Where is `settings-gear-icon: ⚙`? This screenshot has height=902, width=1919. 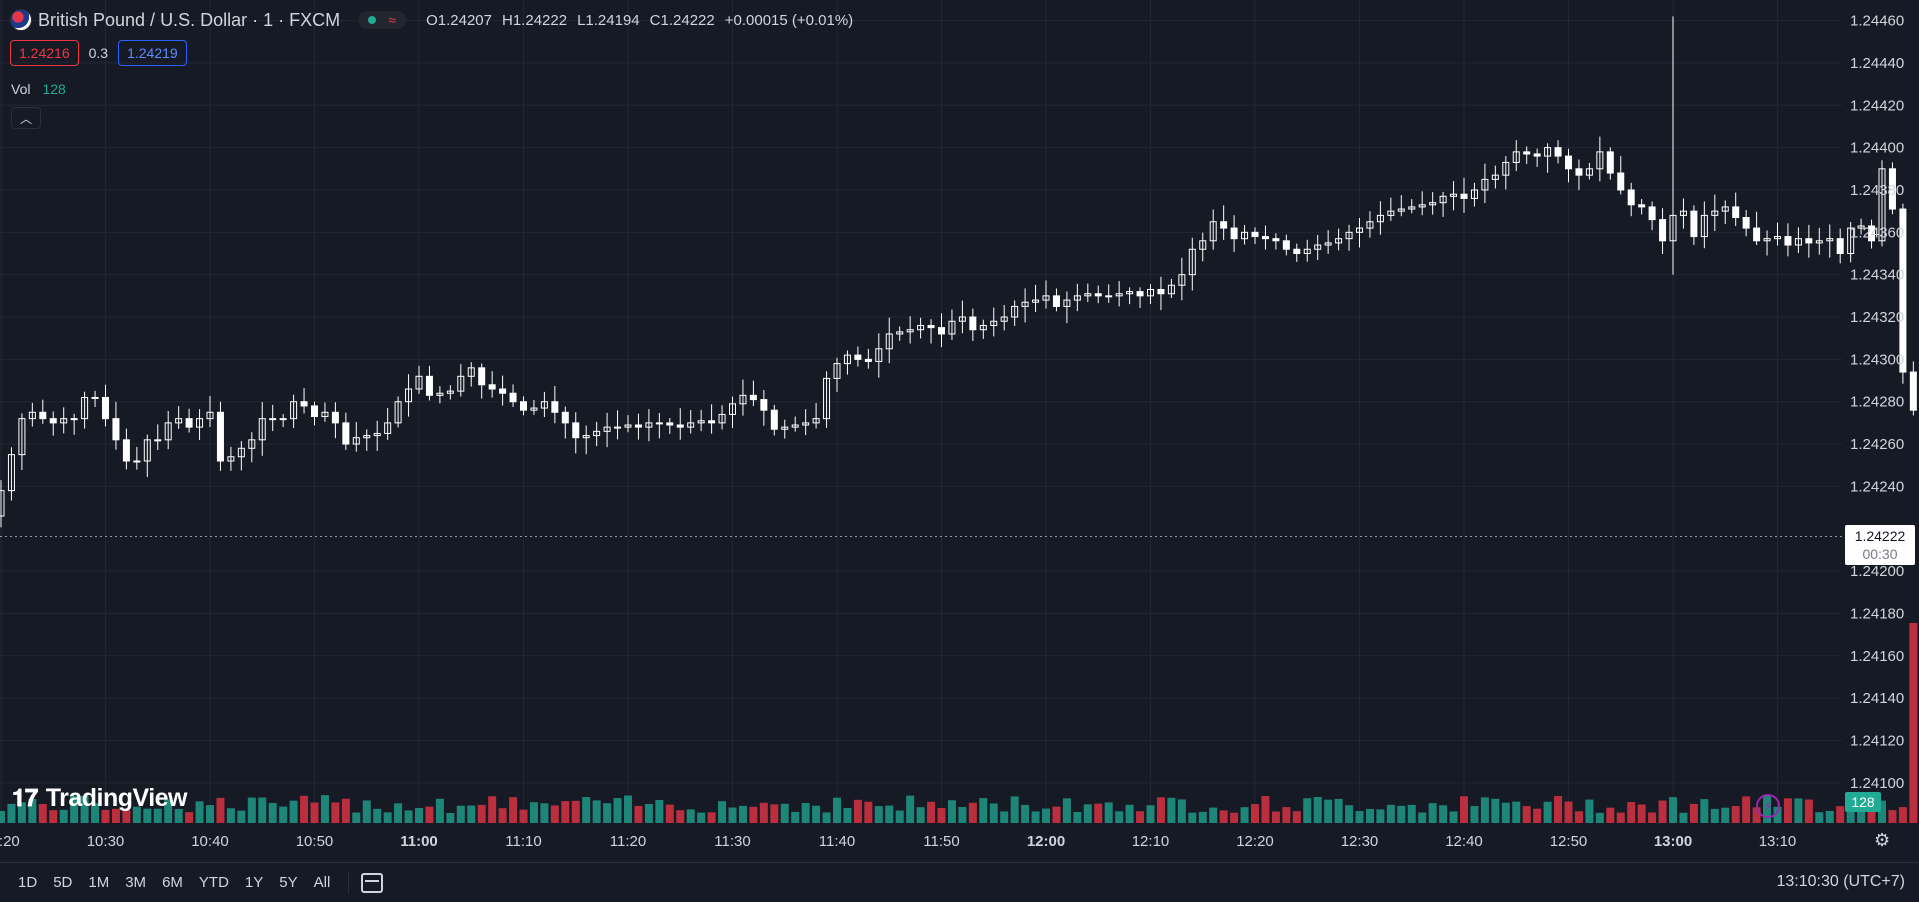 settings-gear-icon: ⚙ is located at coordinates (1882, 840).